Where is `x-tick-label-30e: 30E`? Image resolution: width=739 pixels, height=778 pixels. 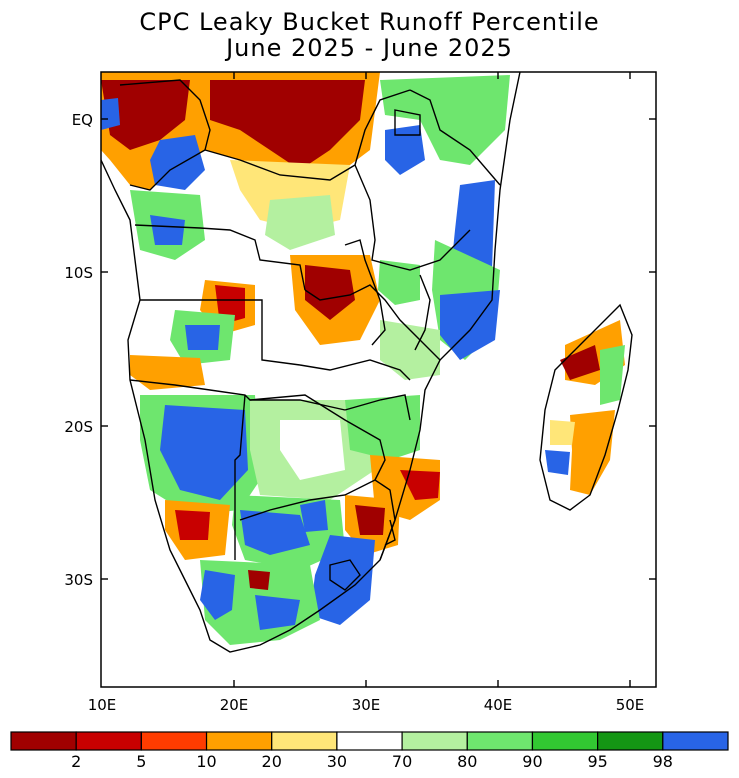
x-tick-label-30e: 30E is located at coordinates (366, 705).